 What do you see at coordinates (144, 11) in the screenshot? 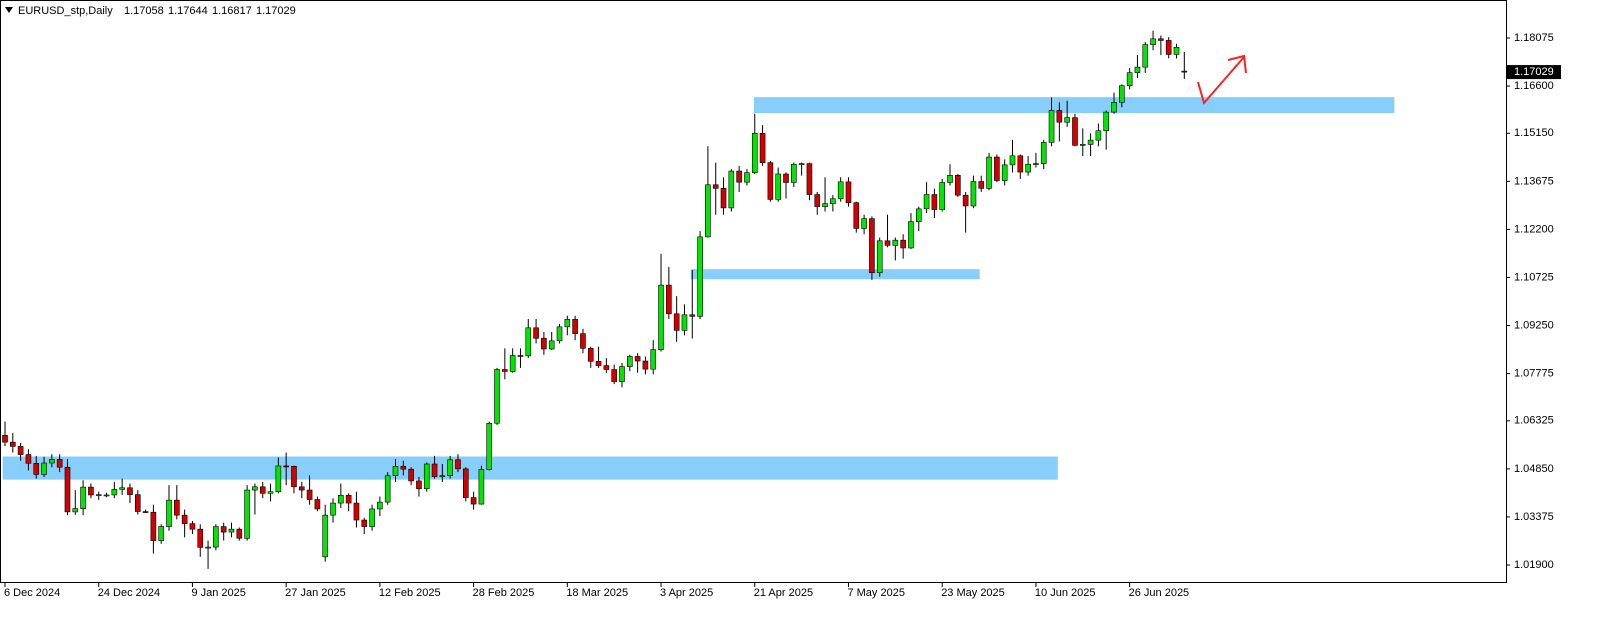
I see `ohlc-open: 1.17058` at bounding box center [144, 11].